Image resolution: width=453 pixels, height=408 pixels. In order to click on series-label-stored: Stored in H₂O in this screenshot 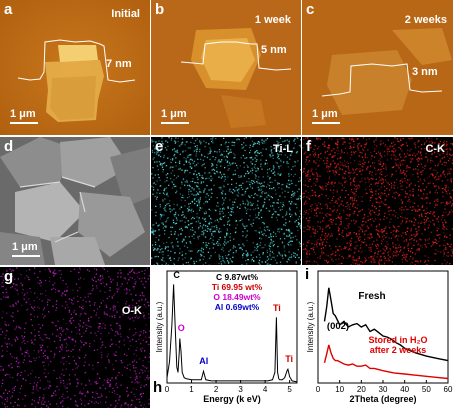, I will do `click(397, 340)`.